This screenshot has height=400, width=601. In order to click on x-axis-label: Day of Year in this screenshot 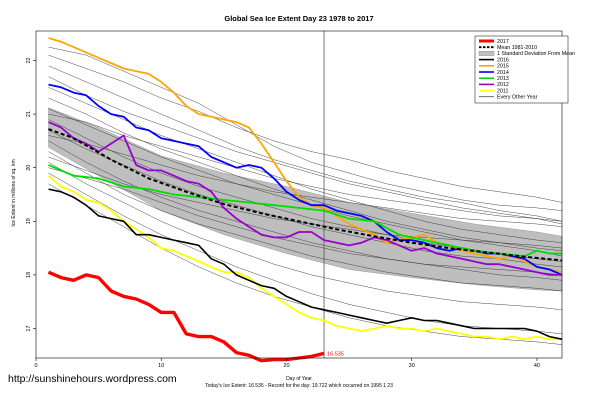, I will do `click(299, 379)`.